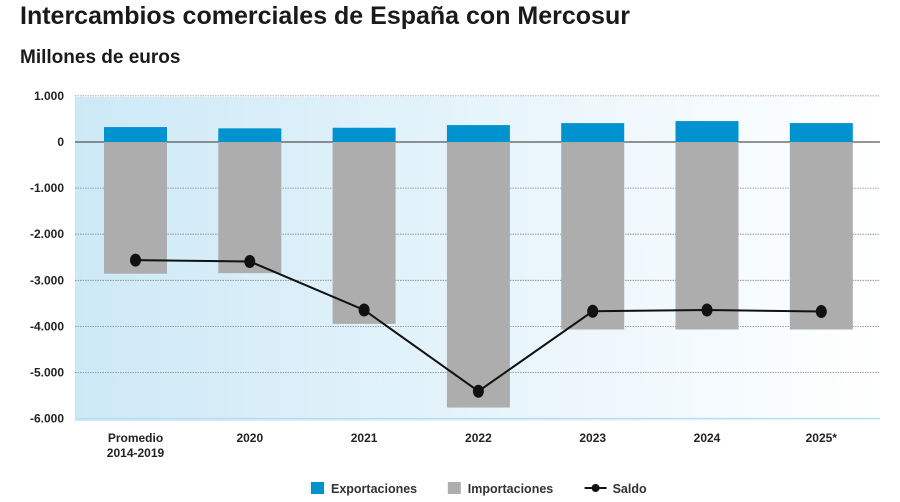 The height and width of the screenshot is (502, 900). What do you see at coordinates (478, 438) in the screenshot?
I see `x-tick-label: 2022` at bounding box center [478, 438].